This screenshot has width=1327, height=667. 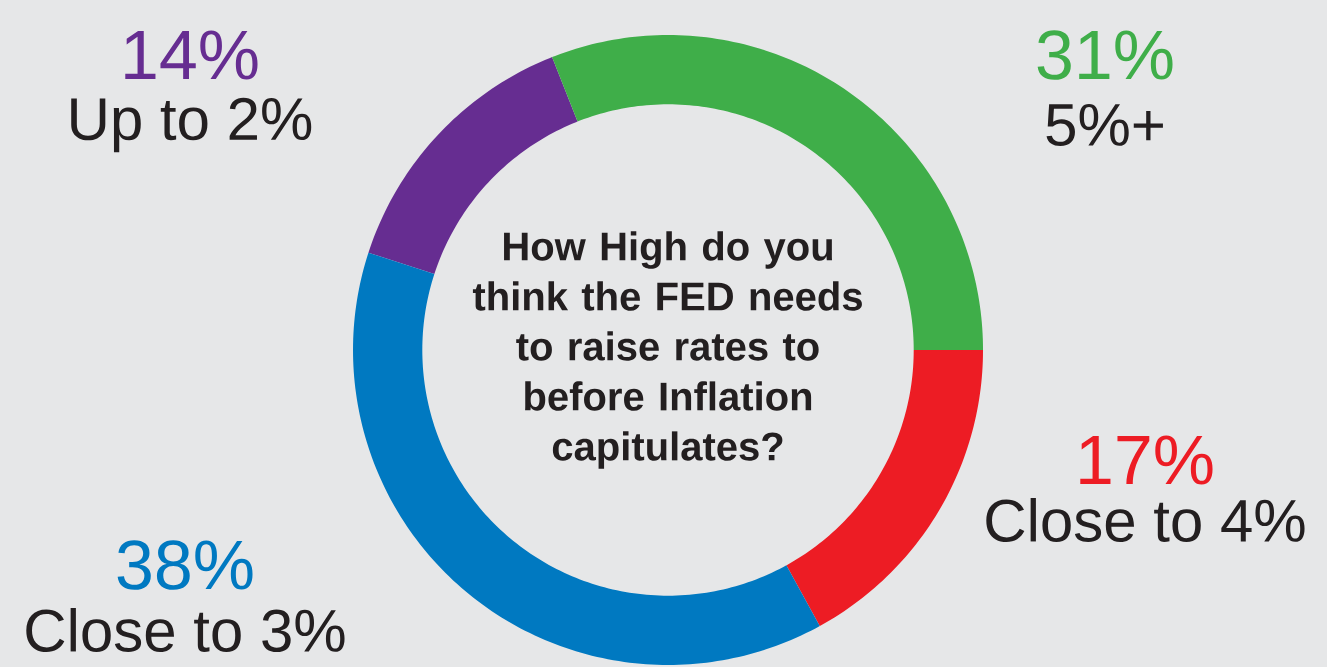 I want to click on text: How High do you think the FED needs to raise rates to before Inflation capitulates?, so click(x=667, y=350).